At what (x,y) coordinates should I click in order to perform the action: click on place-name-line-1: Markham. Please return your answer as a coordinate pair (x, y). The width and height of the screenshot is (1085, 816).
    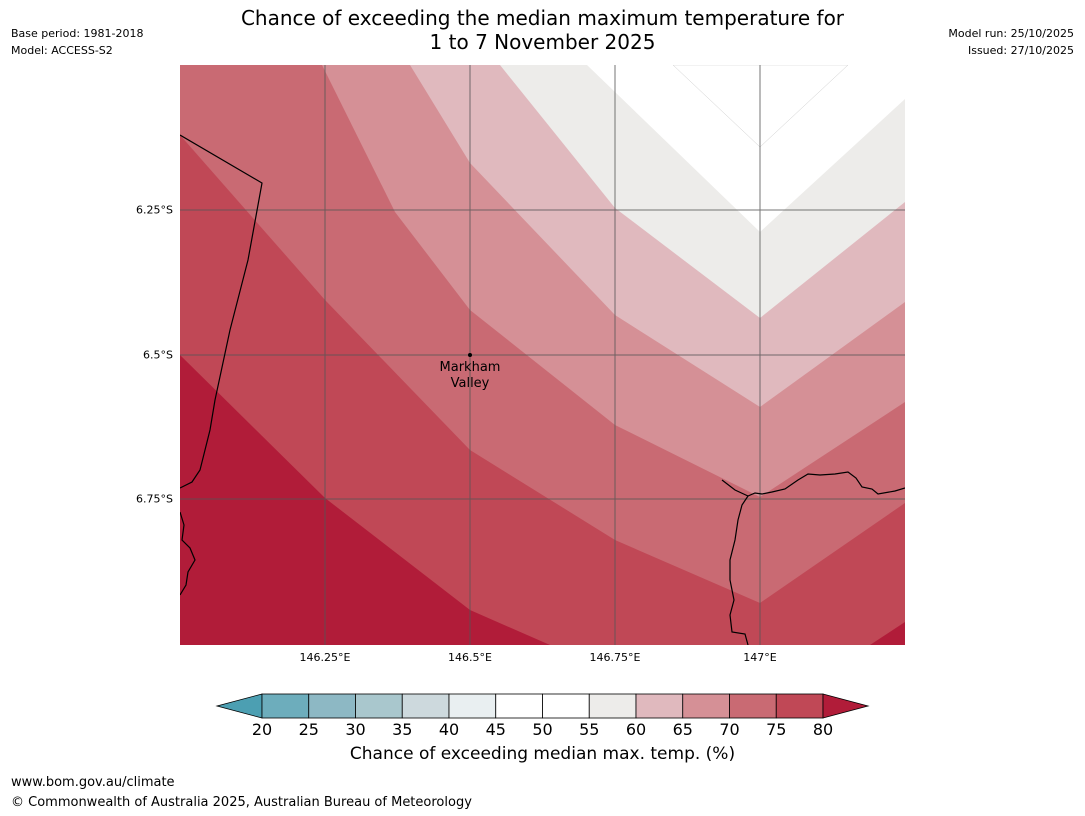
    Looking at the image, I should click on (470, 367).